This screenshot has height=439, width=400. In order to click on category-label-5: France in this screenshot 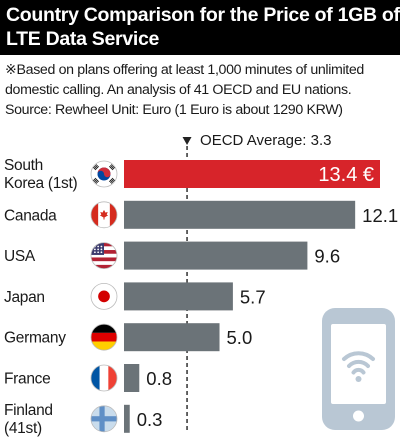, I will do `click(27, 379)`.